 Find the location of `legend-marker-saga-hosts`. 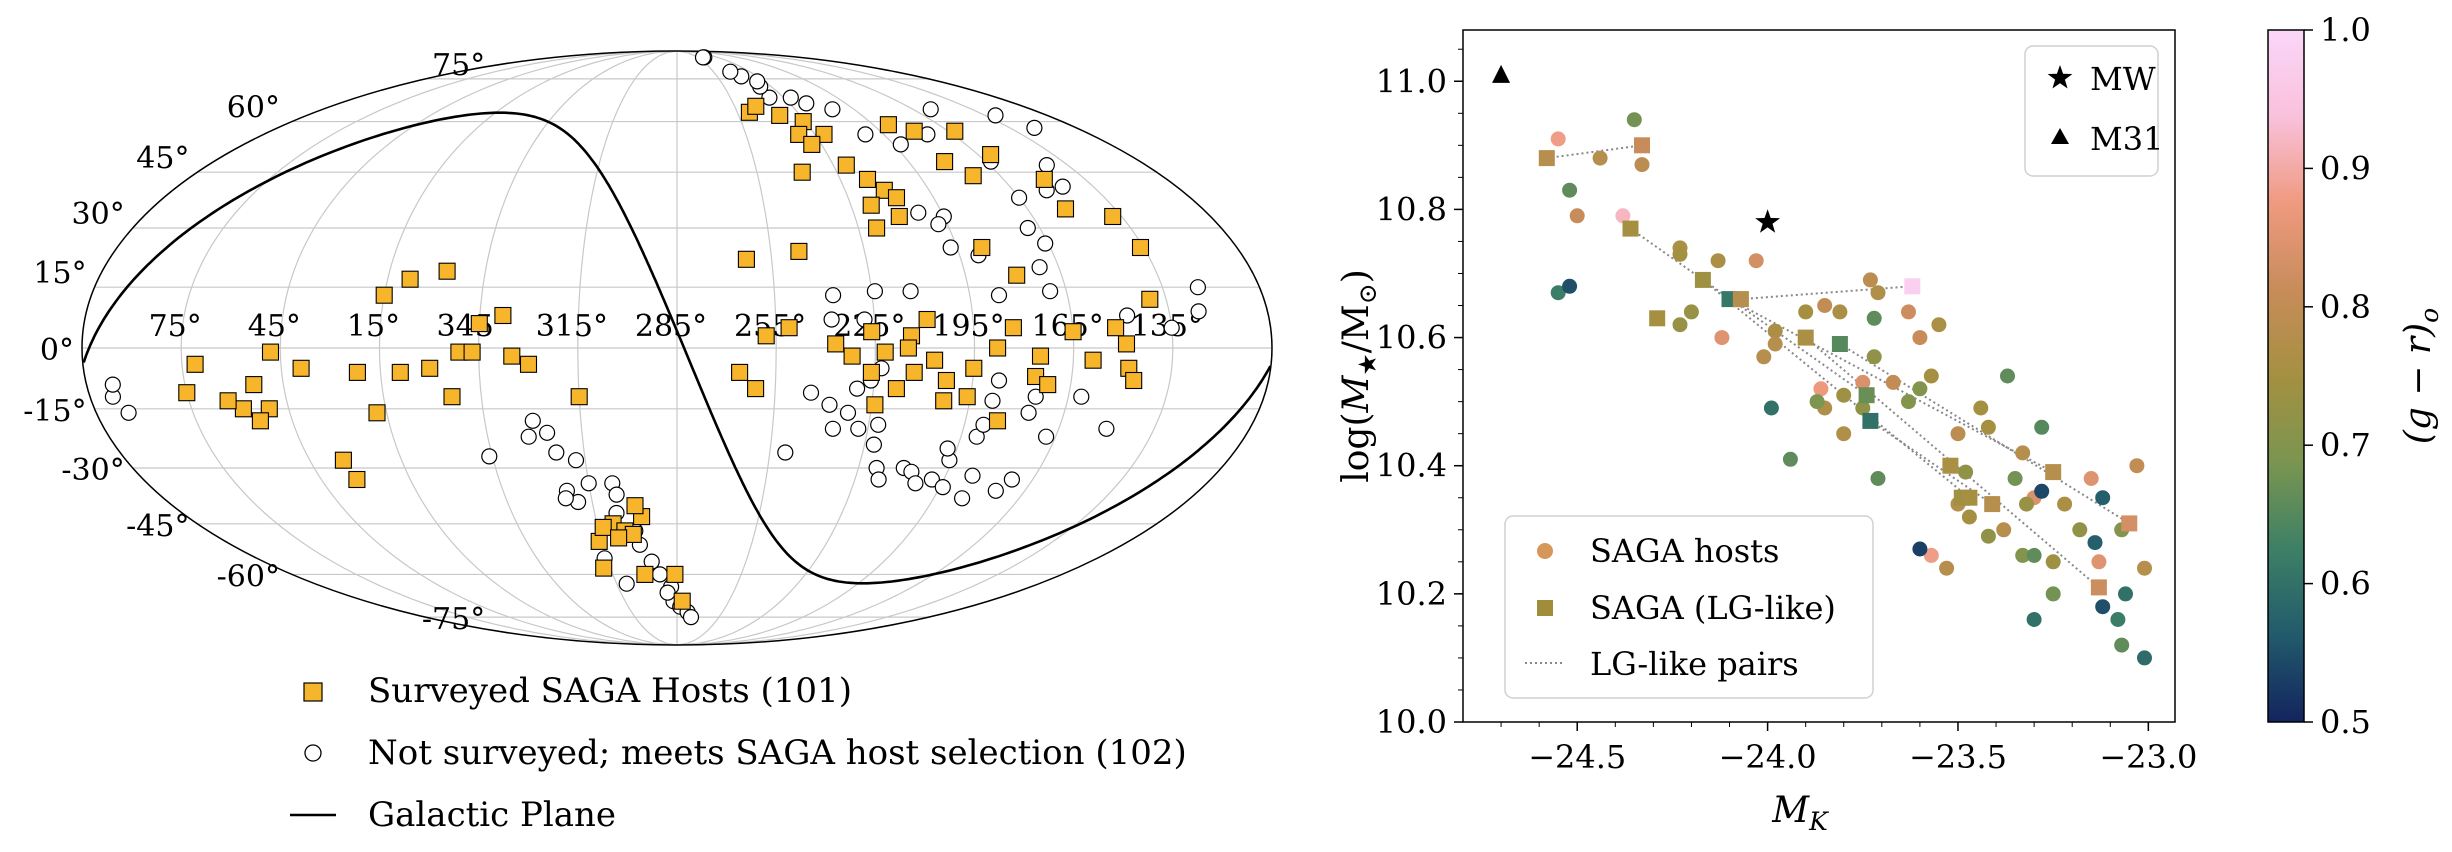

legend-marker-saga-hosts is located at coordinates (1545, 551).